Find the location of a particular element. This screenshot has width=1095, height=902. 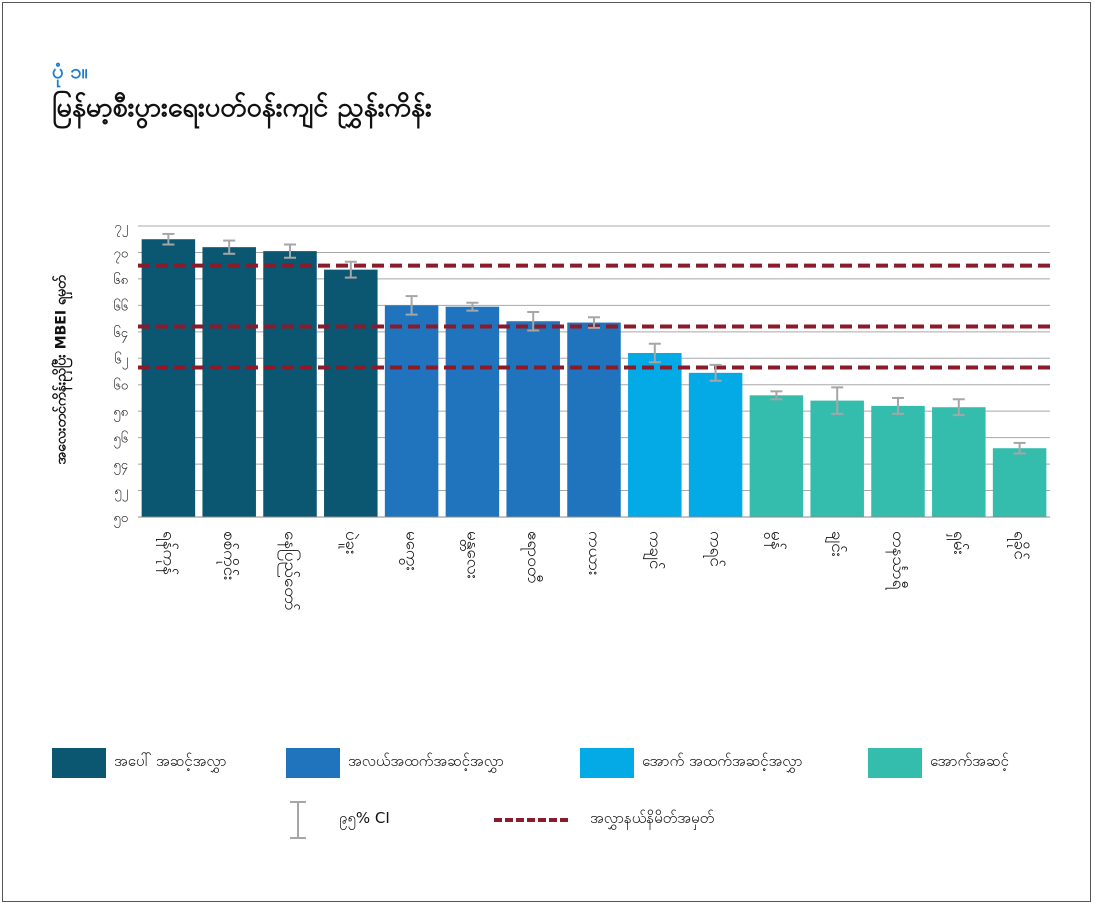

legend-label-top-tier: အပေါ် အဆင့်အလွှာ is located at coordinates (170, 761).